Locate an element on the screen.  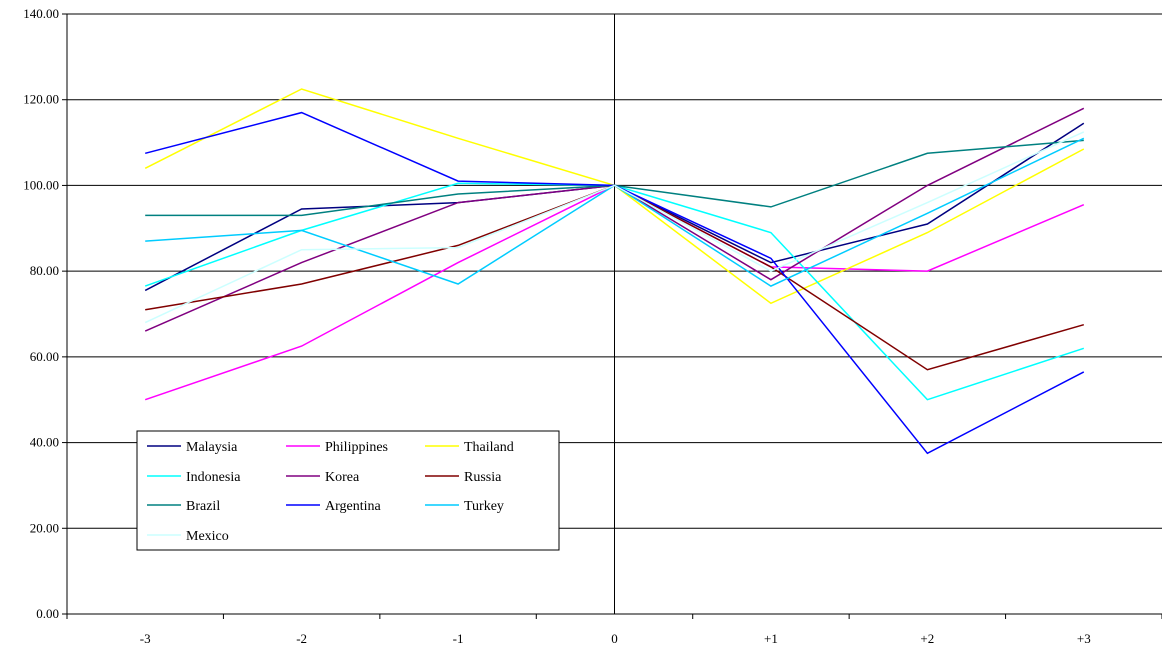
legend-label-philippines: Philippines is located at coordinates (356, 447).